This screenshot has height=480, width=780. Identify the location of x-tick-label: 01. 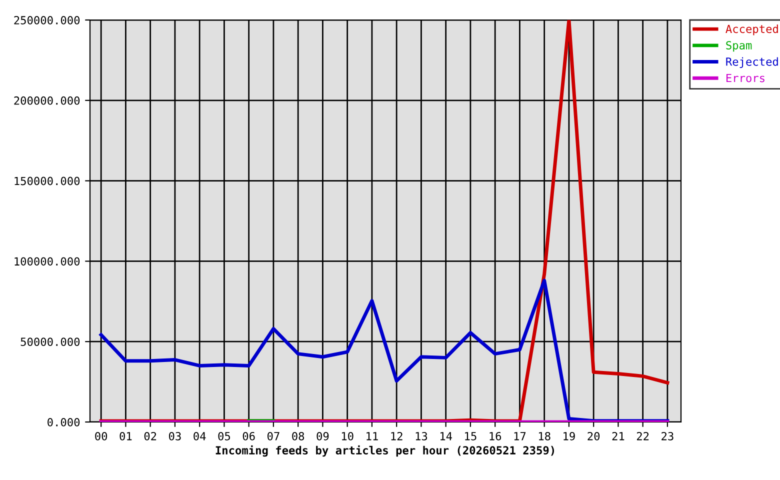
(126, 436).